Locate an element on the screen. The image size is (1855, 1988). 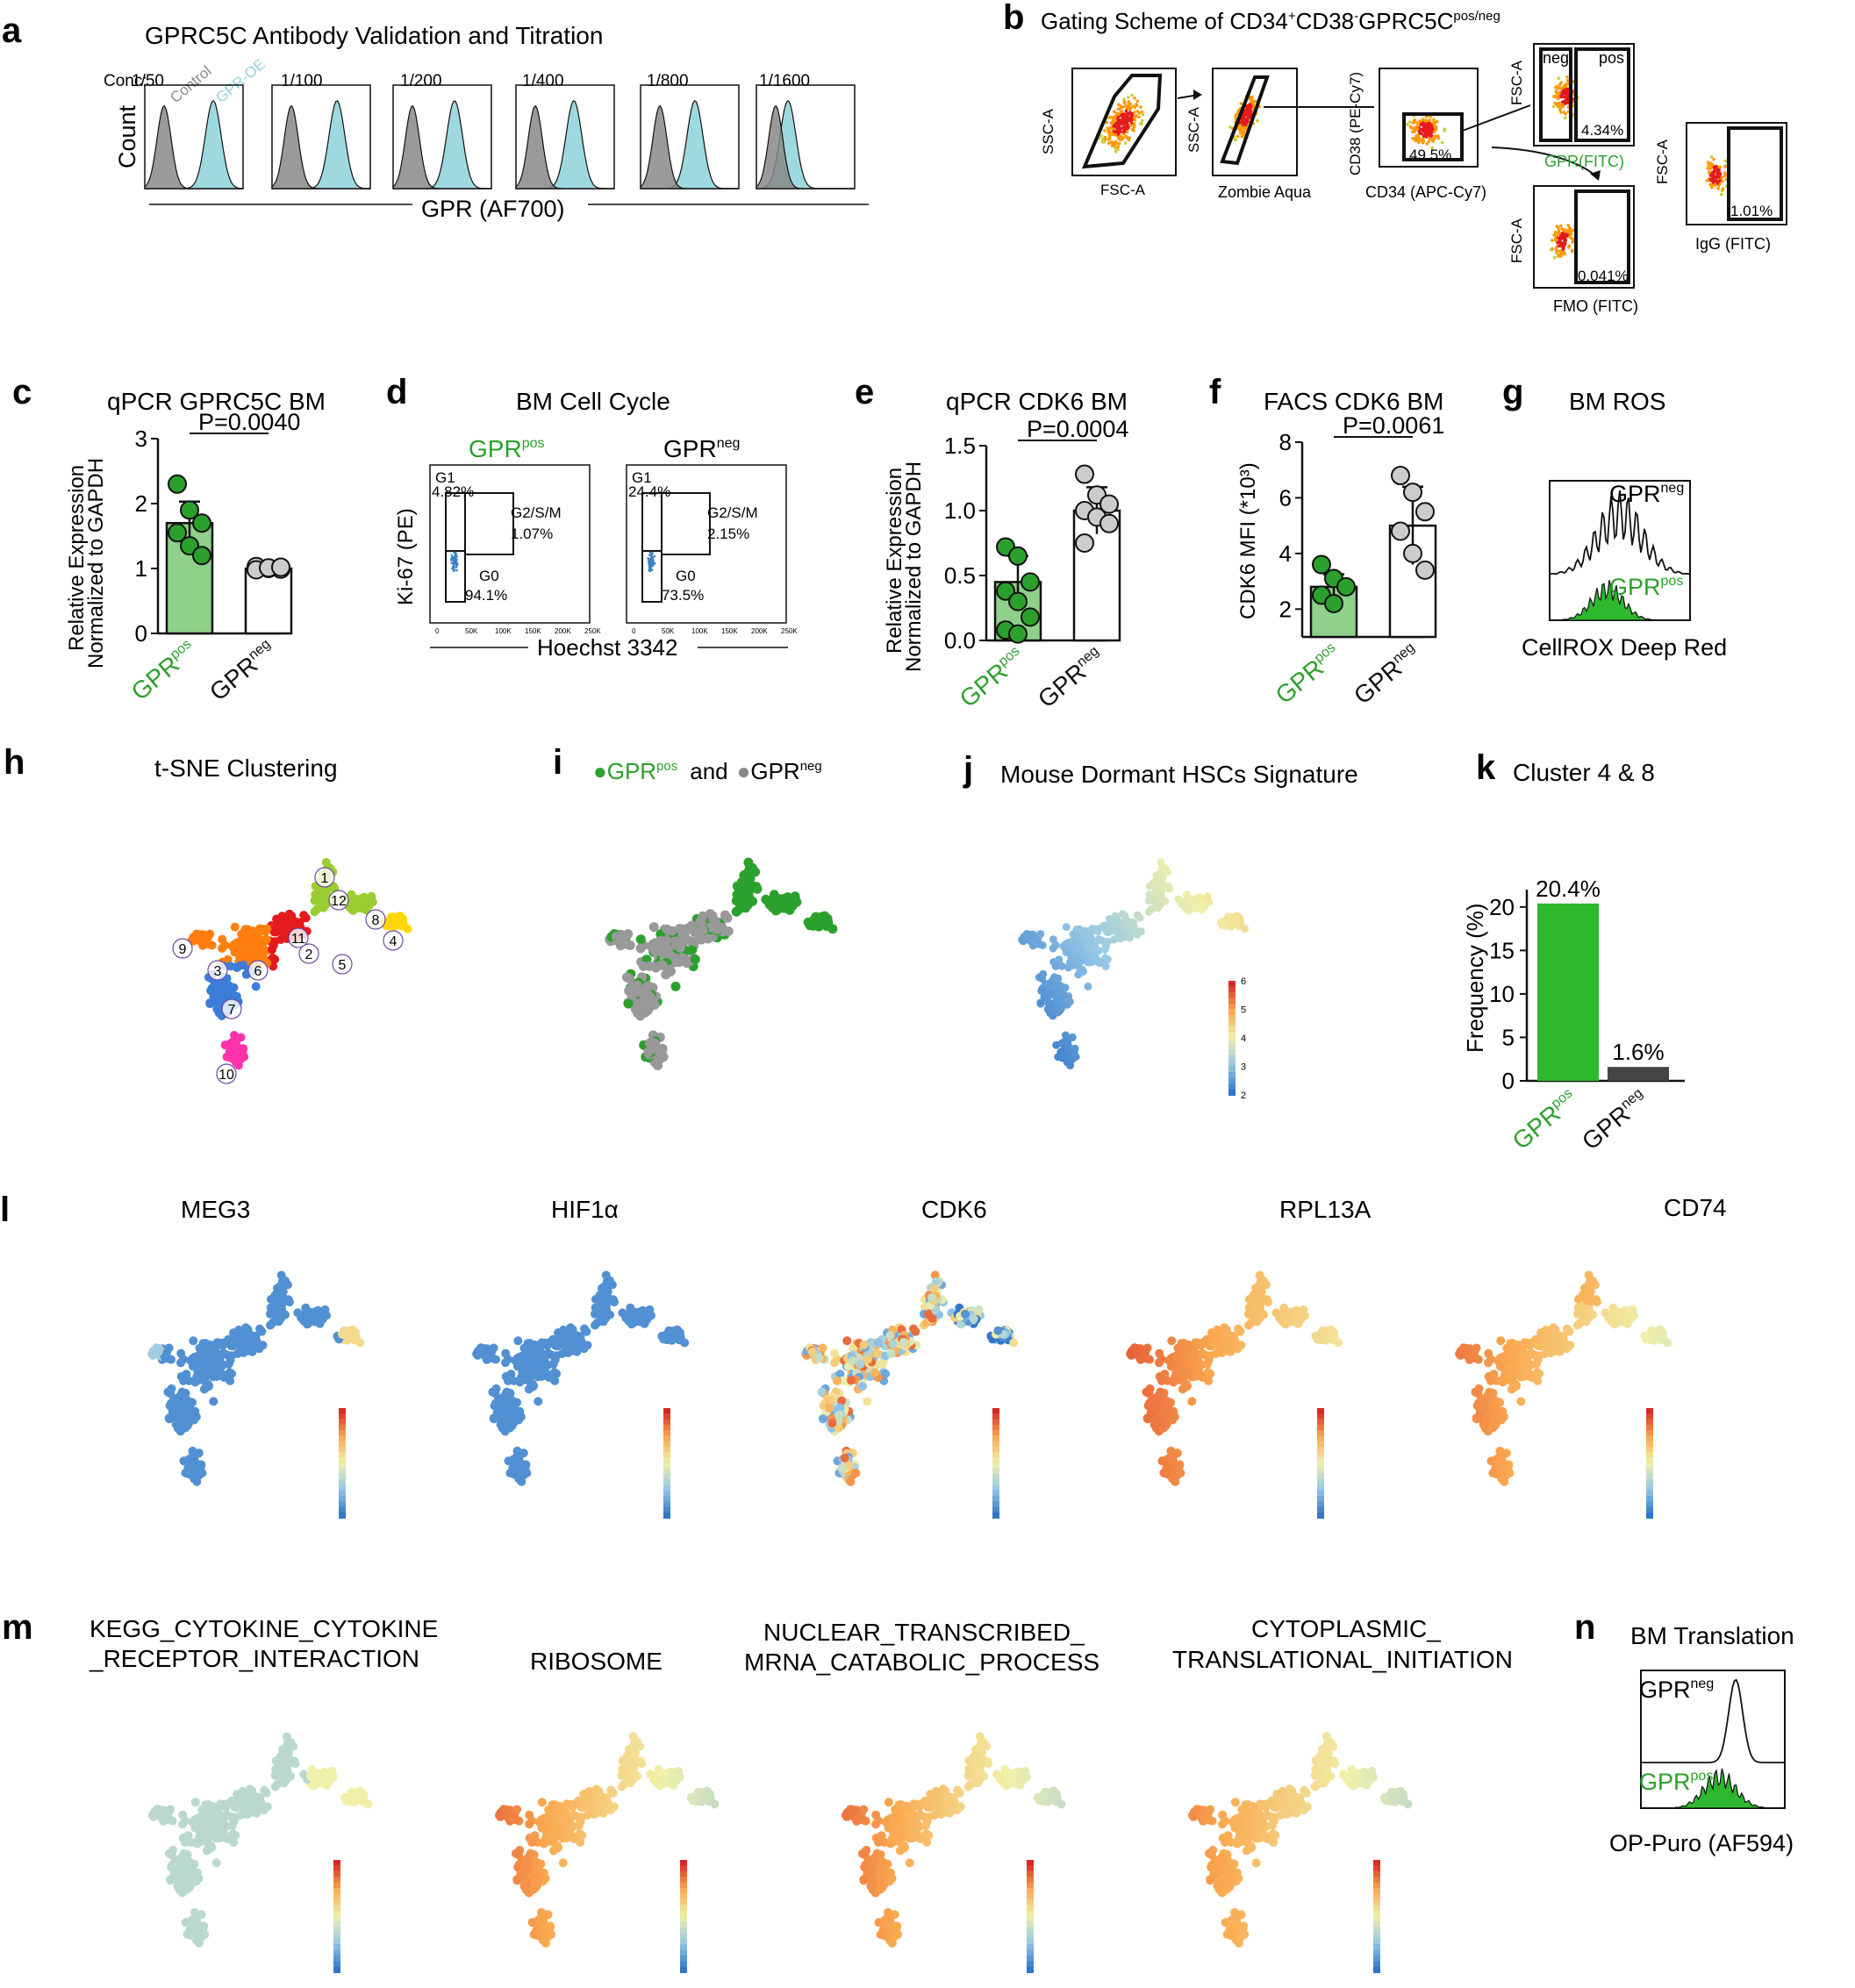
cellcycle-frame is located at coordinates (510, 544).